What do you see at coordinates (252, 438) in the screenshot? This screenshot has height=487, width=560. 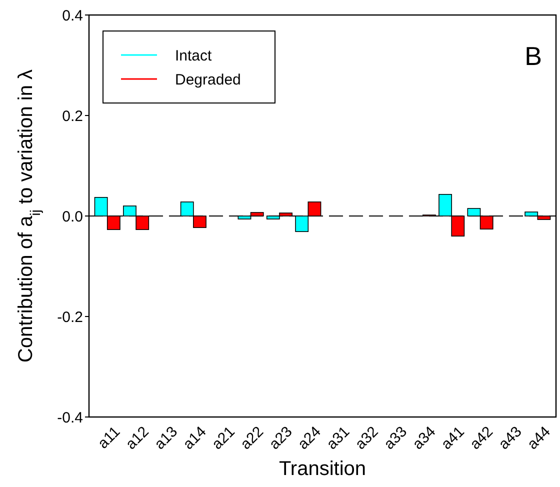 I see `x-tick-label: a22` at bounding box center [252, 438].